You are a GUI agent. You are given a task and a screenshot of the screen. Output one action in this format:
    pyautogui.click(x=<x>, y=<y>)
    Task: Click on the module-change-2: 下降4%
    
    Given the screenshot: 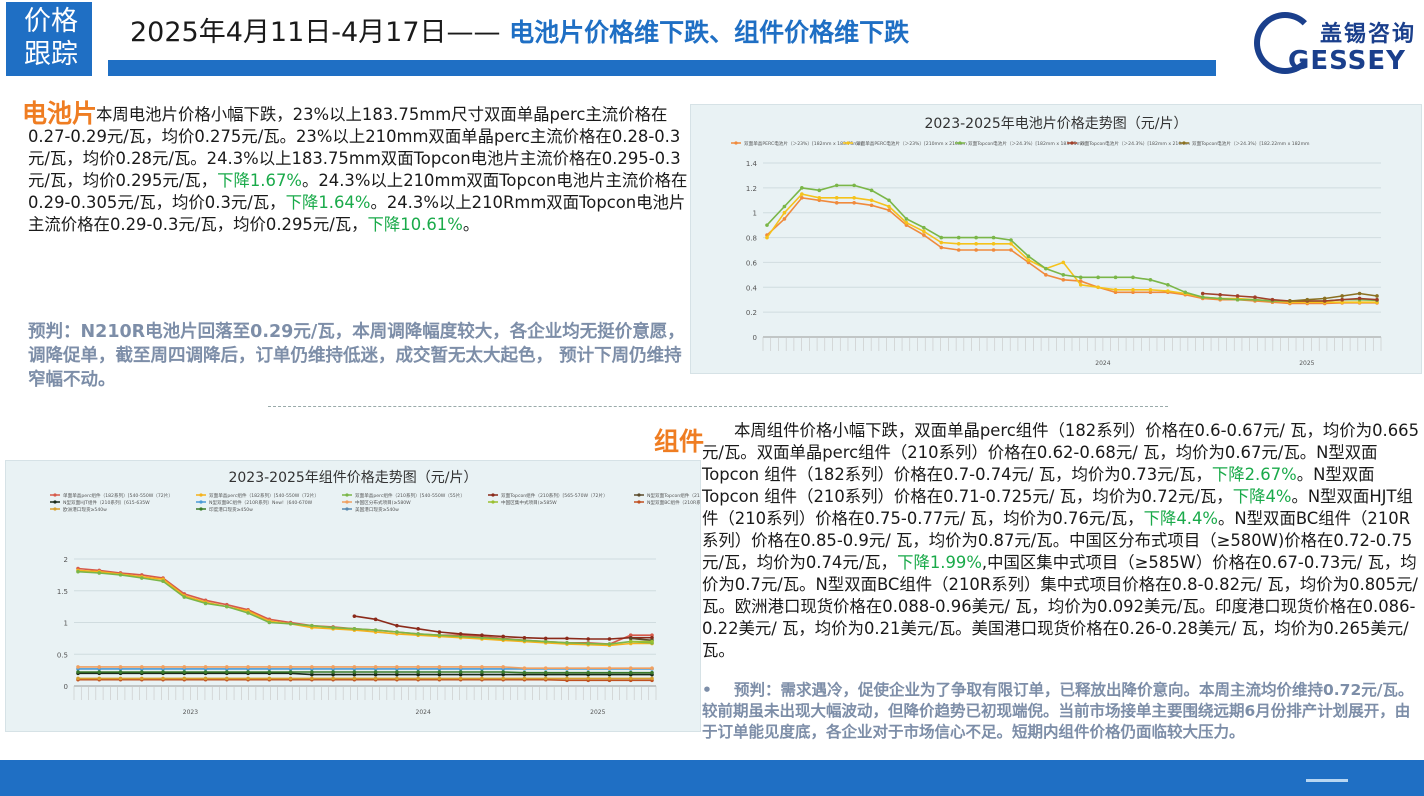 What is the action you would take?
    pyautogui.click(x=1262, y=496)
    